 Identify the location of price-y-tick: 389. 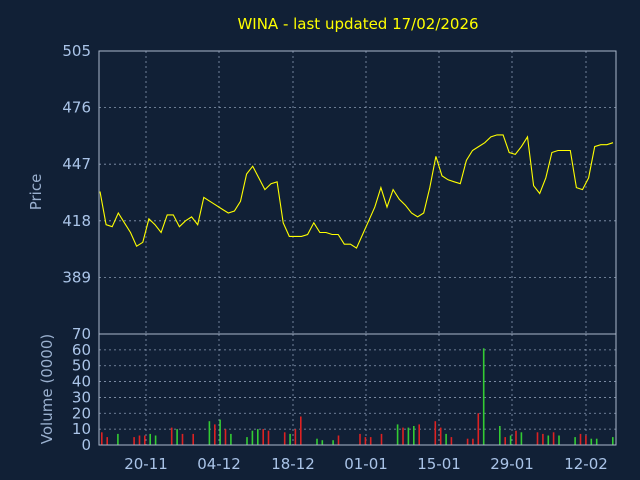
(76, 277).